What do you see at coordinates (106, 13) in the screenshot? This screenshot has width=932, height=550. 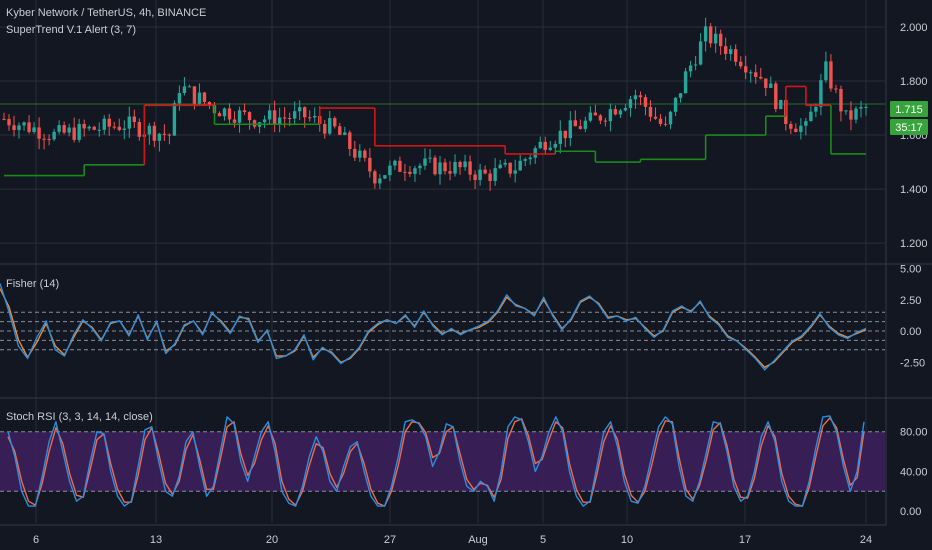 I see `chart-title: Kyber Network / TetherUS, 4h, BINANCE` at bounding box center [106, 13].